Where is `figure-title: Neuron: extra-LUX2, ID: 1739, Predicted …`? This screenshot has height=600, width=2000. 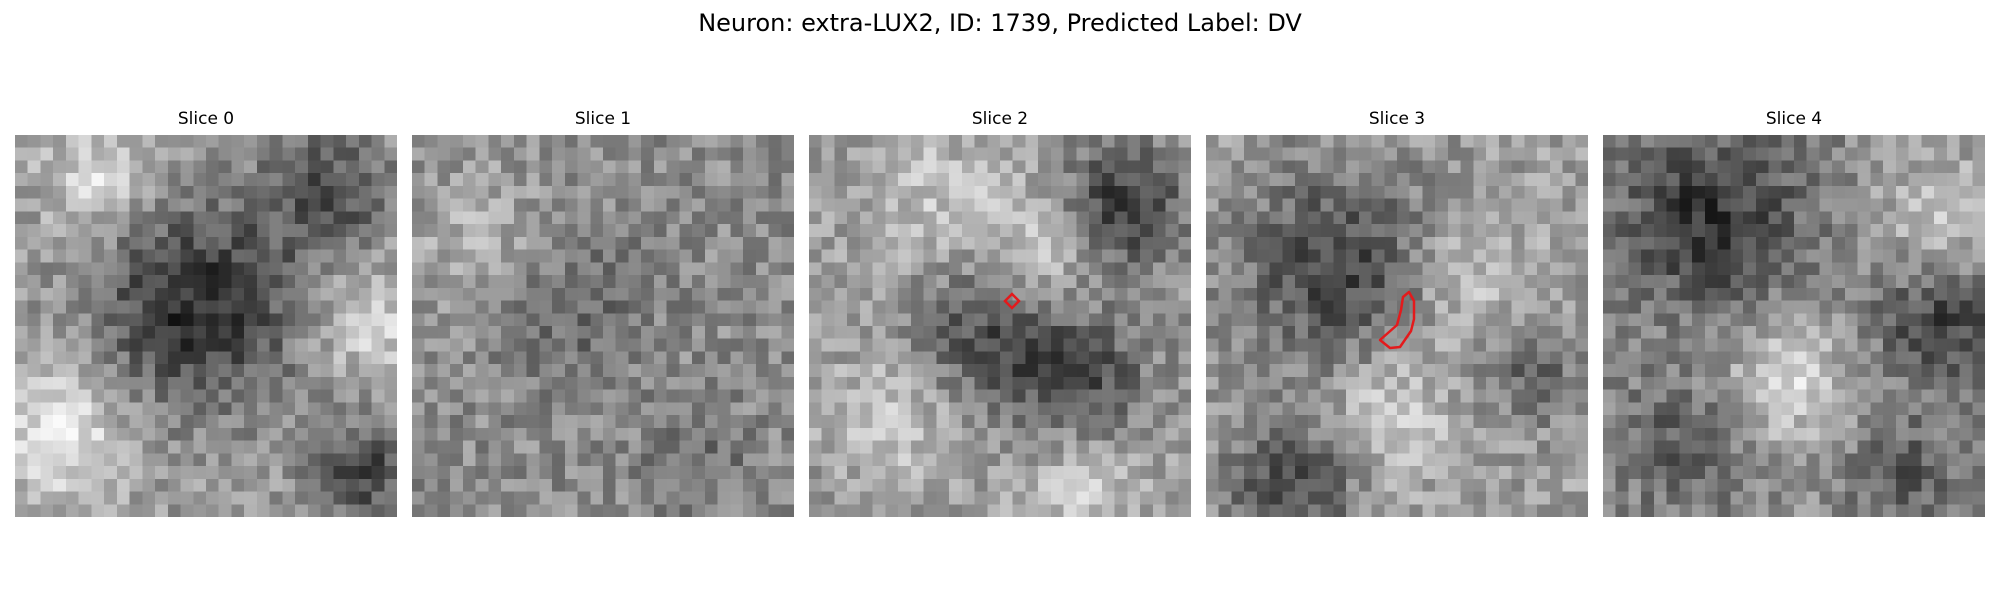
figure-title: Neuron: extra-LUX2, ID: 1739, Predicted … is located at coordinates (1000, 23).